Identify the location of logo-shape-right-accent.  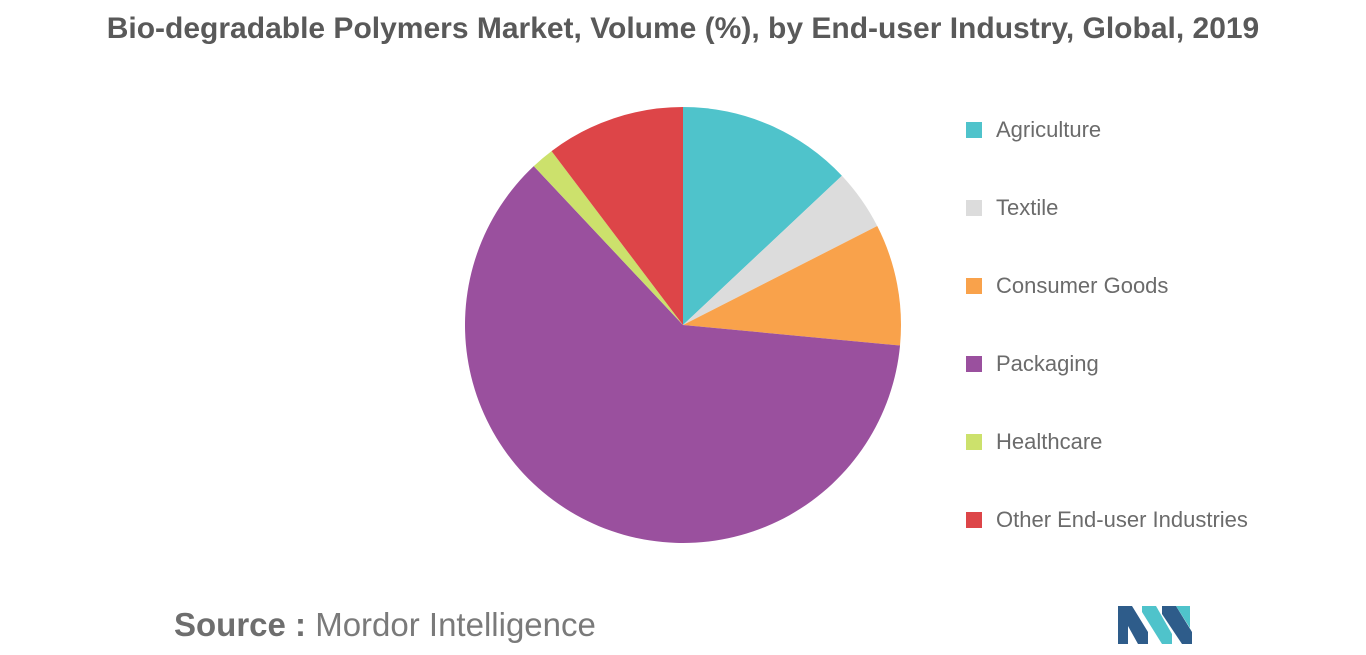
(1183, 617).